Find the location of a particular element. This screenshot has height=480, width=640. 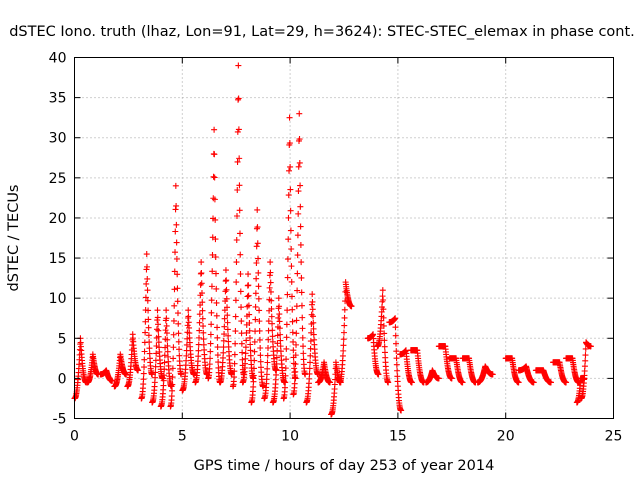

y-tick-label: 20 is located at coordinates (58, 219).